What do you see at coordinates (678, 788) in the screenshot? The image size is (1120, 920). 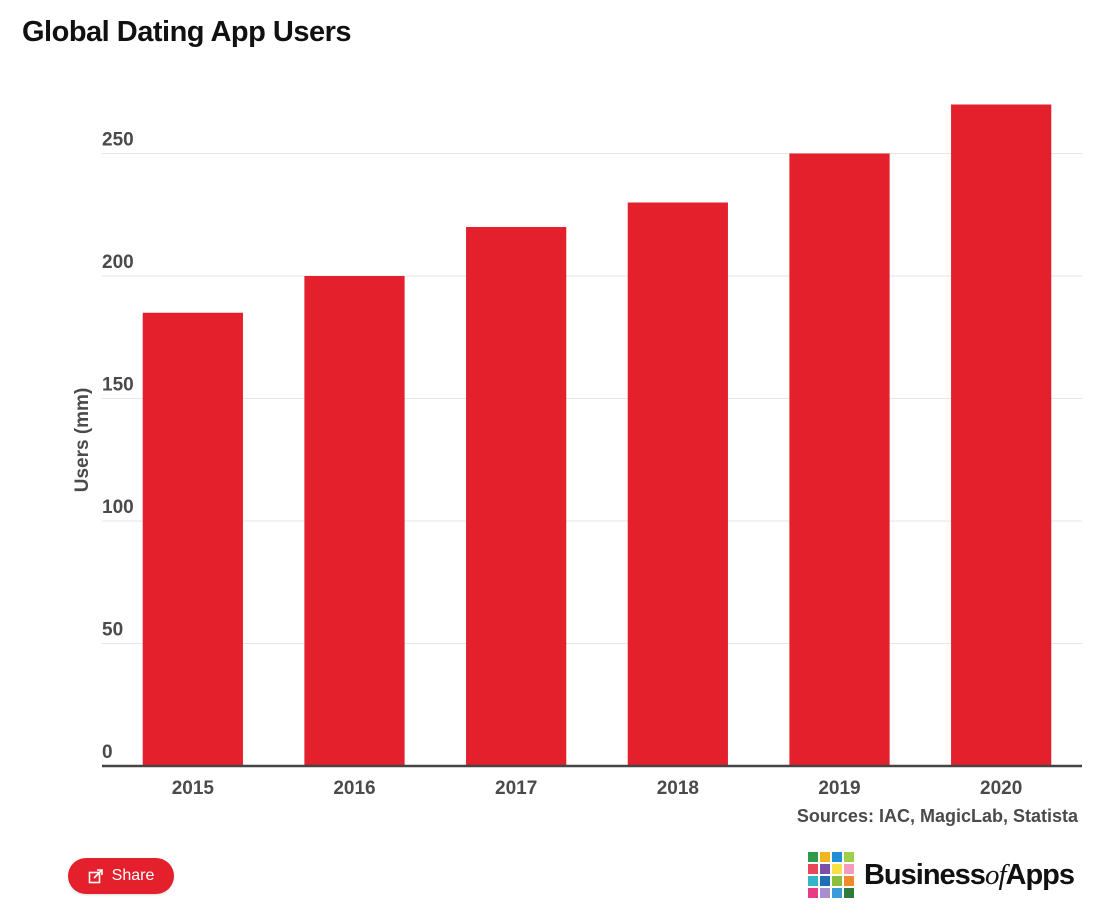 I see `x-tick-label-2018: 2018` at bounding box center [678, 788].